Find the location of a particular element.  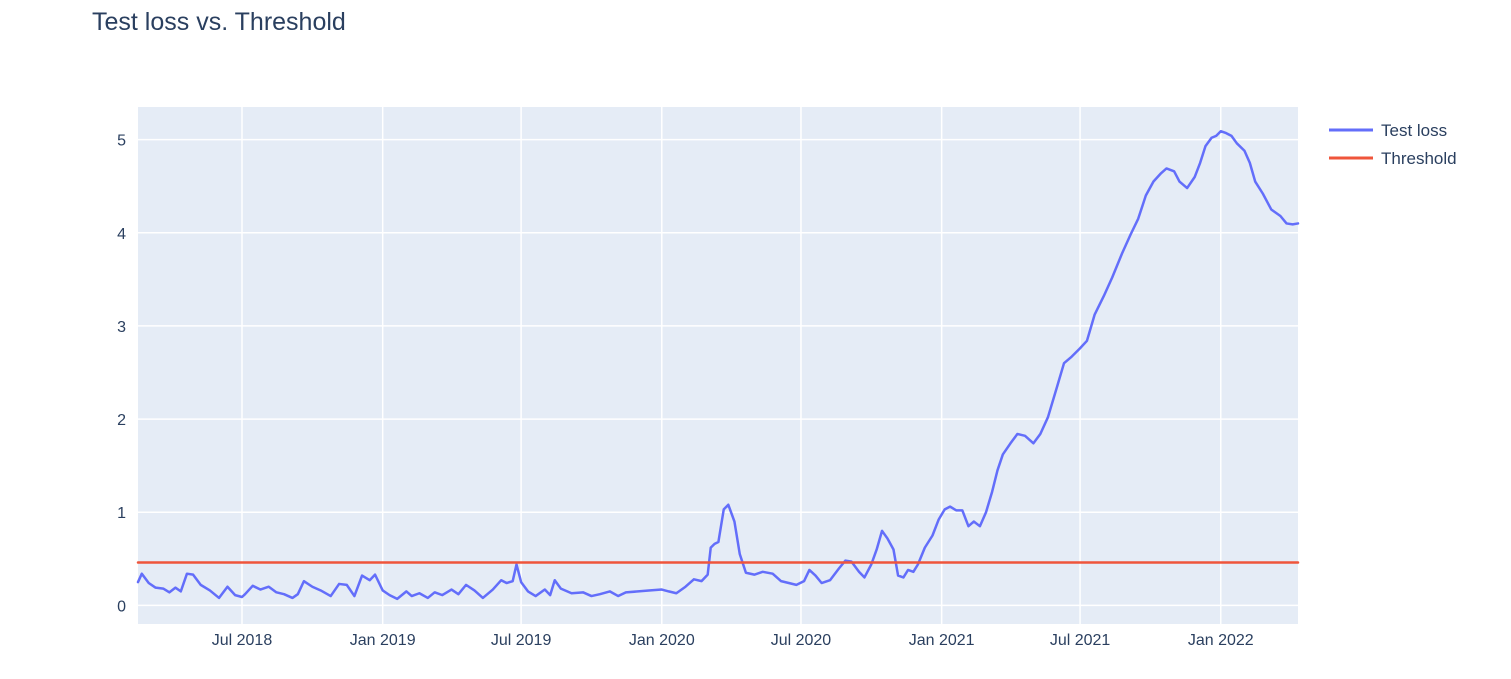

y-tick-label: 2 is located at coordinates (121, 420).